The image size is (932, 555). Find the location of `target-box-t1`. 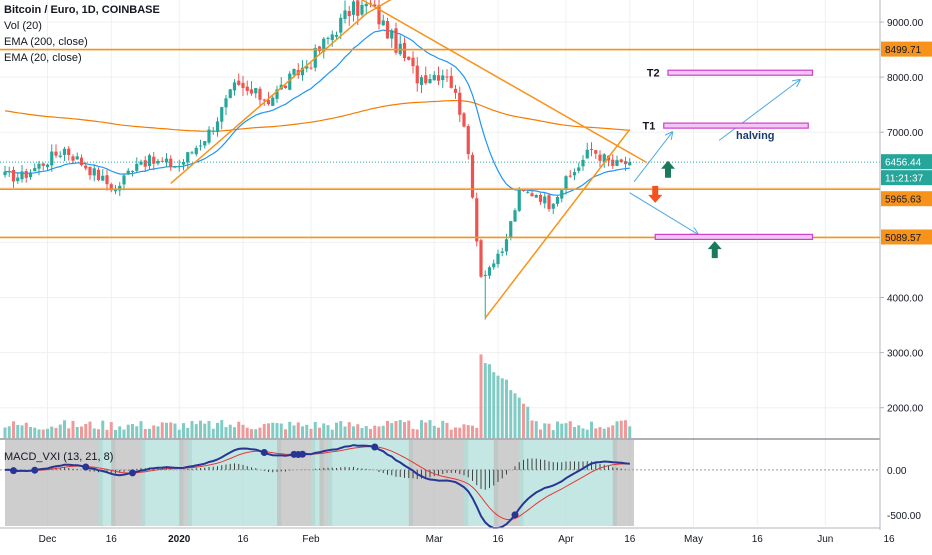

target-box-t1 is located at coordinates (736, 125).